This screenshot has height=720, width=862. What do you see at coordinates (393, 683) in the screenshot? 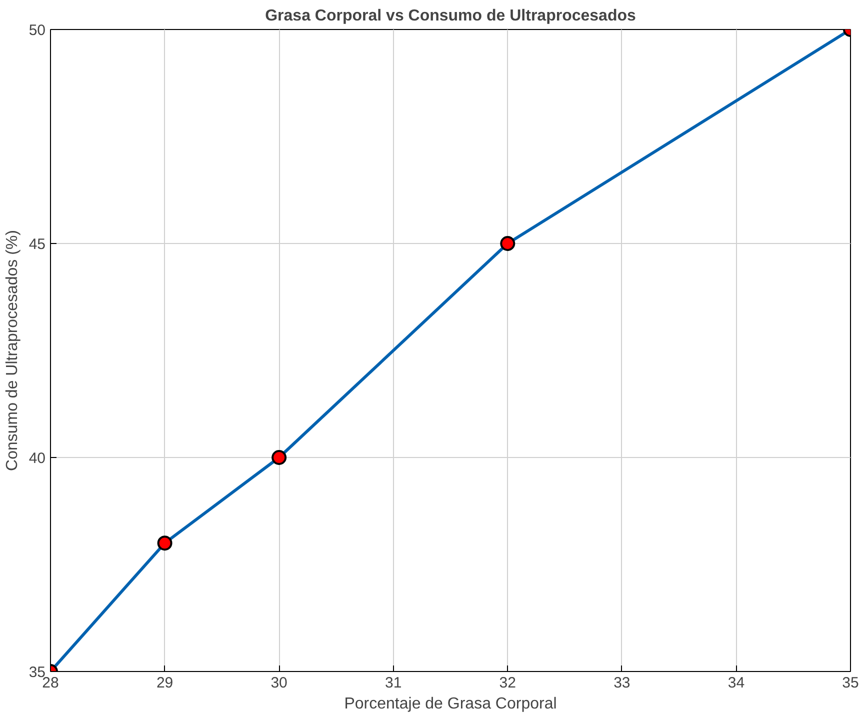
I see `x-tick-label: 31` at bounding box center [393, 683].